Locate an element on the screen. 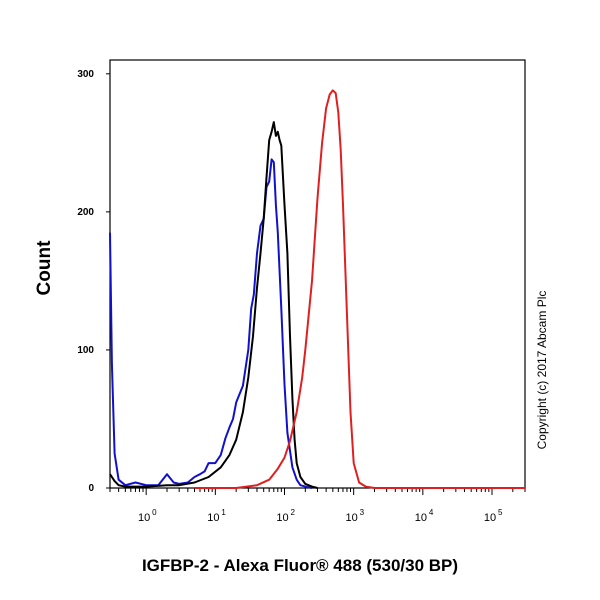  x-tick-exponent: 0 is located at coordinates (154, 512).